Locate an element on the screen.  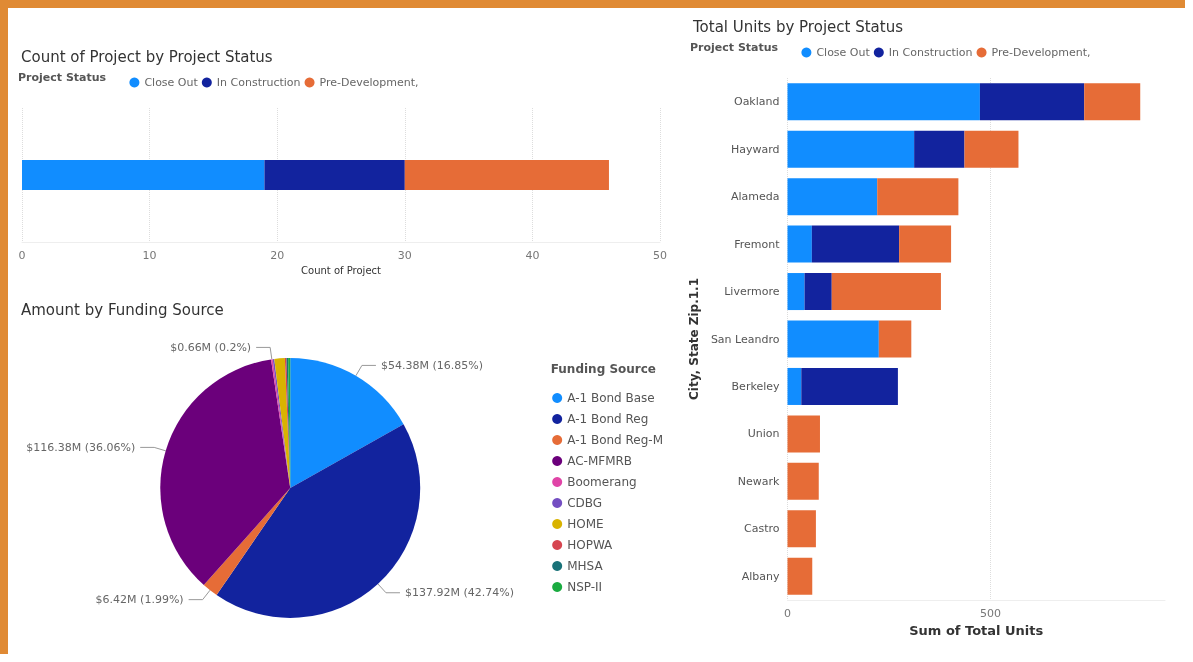
y-tick-label: Hayward is located at coordinates (755, 149).